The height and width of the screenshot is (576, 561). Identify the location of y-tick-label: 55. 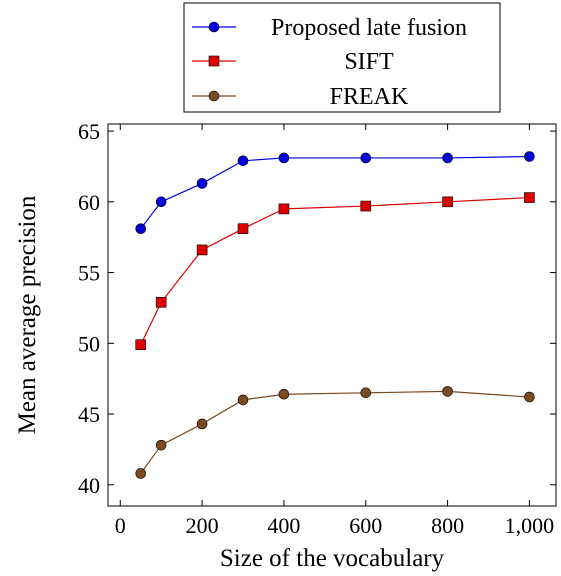
(89, 273).